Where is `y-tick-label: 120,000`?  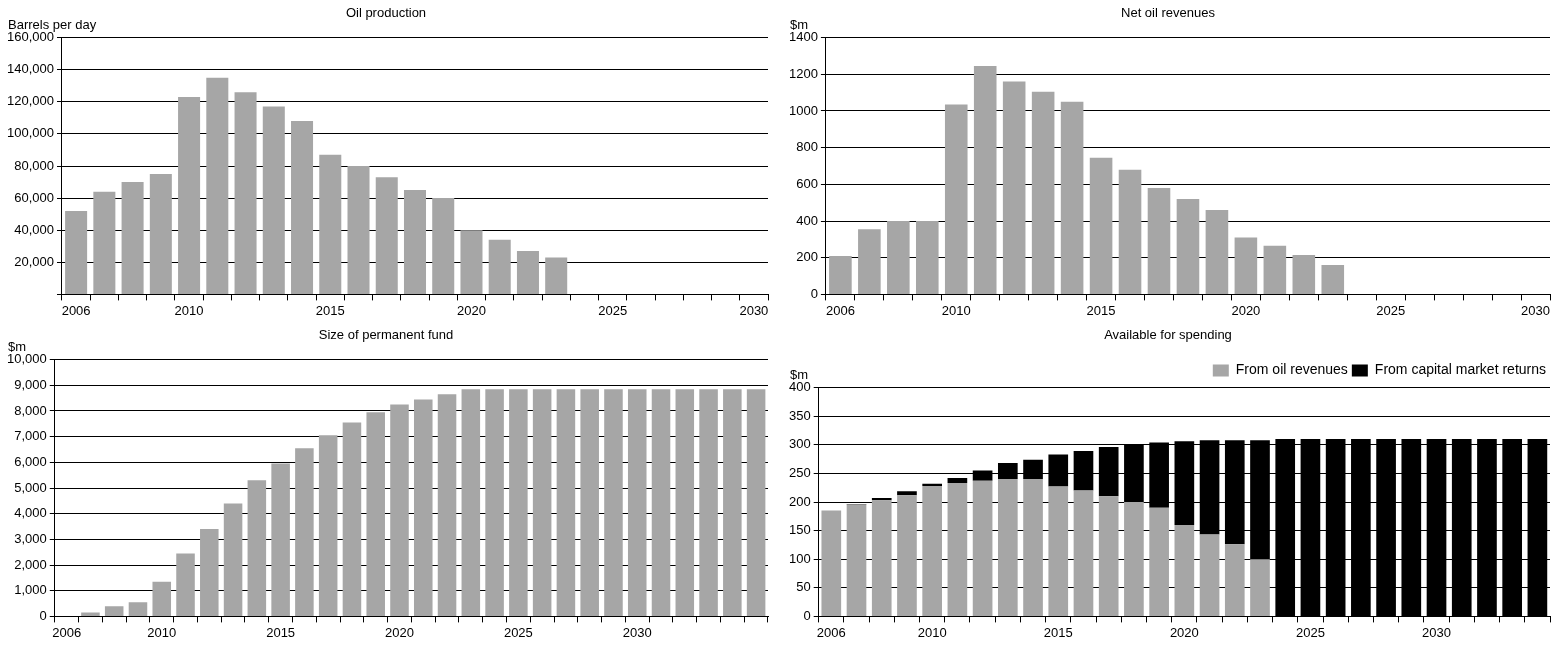
y-tick-label: 120,000 is located at coordinates (30, 101).